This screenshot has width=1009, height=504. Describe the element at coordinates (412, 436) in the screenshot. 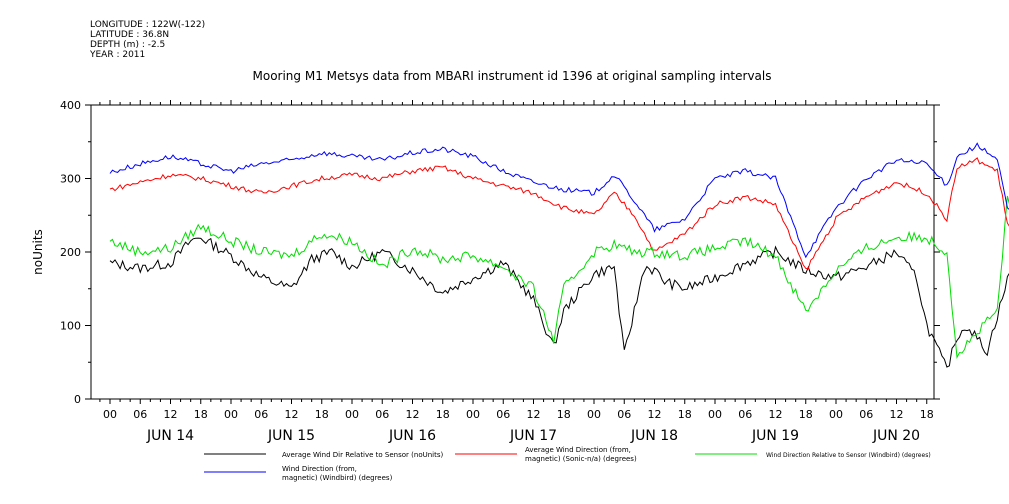

I see `x-day-label: JUN 16` at that location.